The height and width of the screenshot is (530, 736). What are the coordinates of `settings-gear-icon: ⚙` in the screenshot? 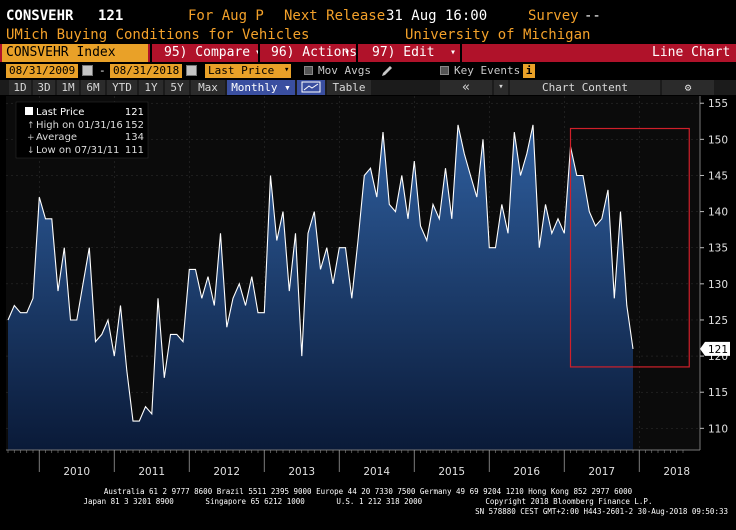 It's located at (688, 87).